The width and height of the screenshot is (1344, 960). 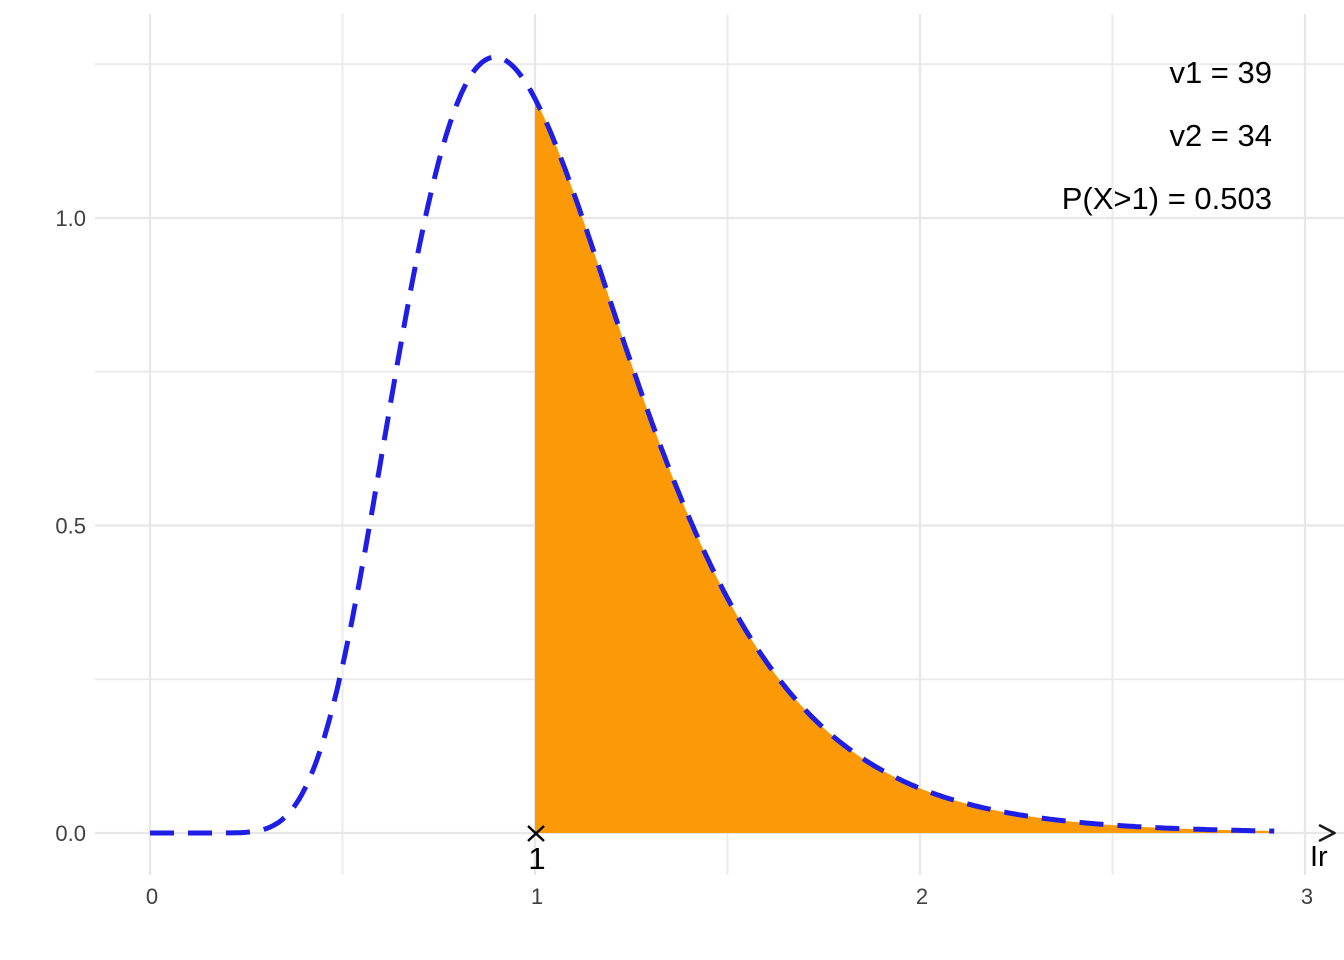 What do you see at coordinates (70, 833) in the screenshot?
I see `y-tick-label: 0.0` at bounding box center [70, 833].